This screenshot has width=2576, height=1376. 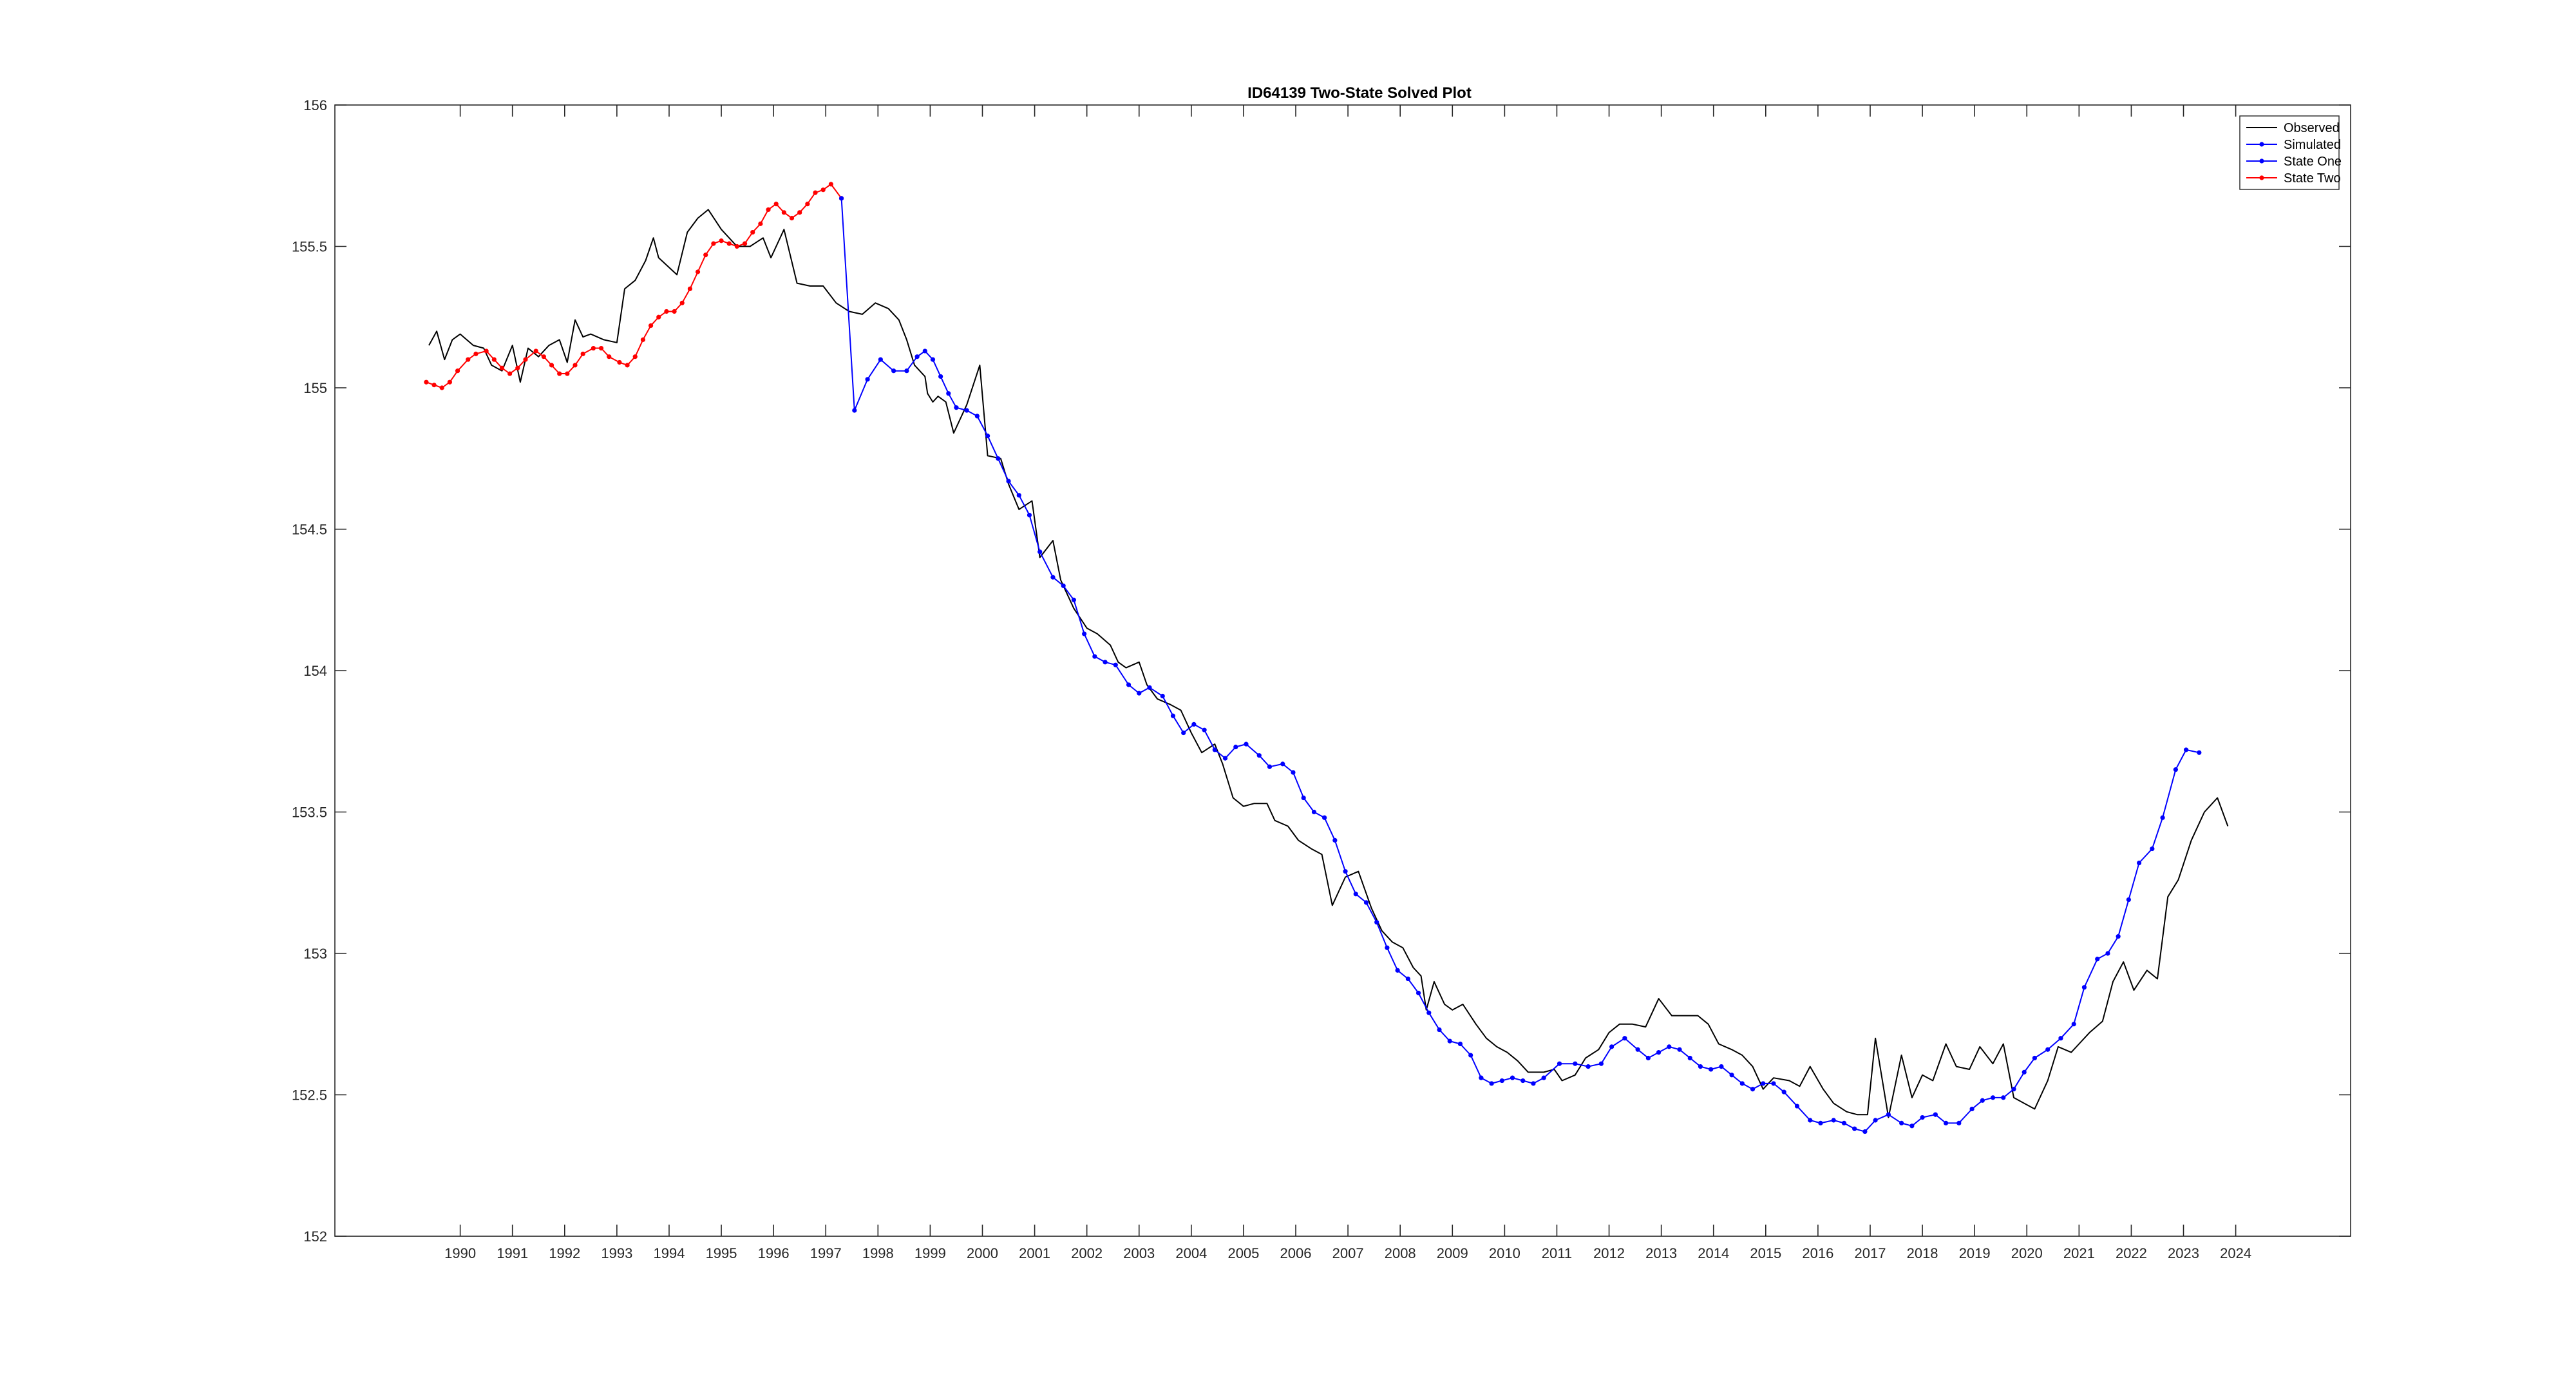 What do you see at coordinates (1504, 1253) in the screenshot?
I see `x-tick-label: 2010` at bounding box center [1504, 1253].